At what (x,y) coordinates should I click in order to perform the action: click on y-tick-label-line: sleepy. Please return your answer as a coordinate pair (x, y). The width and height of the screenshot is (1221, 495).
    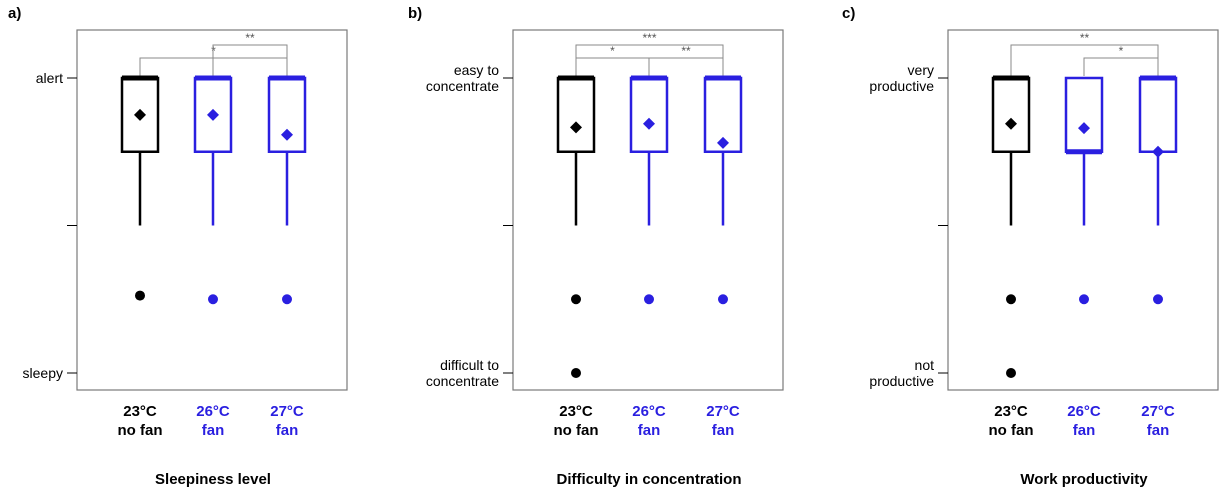
    Looking at the image, I should click on (43, 373).